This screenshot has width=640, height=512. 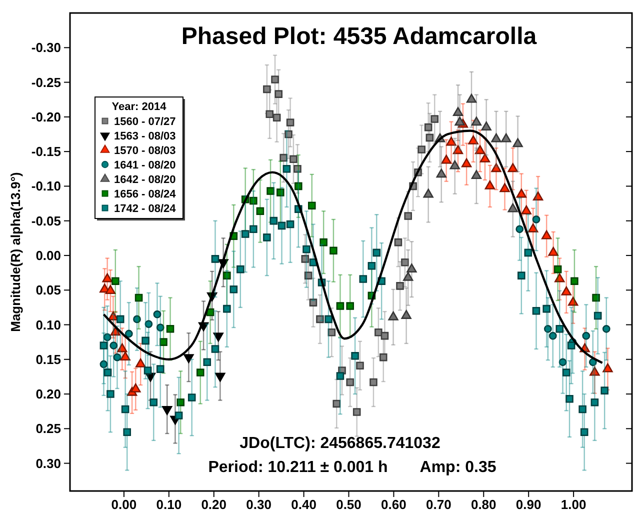 I want to click on x-tick-label: 0.40, so click(x=303, y=504).